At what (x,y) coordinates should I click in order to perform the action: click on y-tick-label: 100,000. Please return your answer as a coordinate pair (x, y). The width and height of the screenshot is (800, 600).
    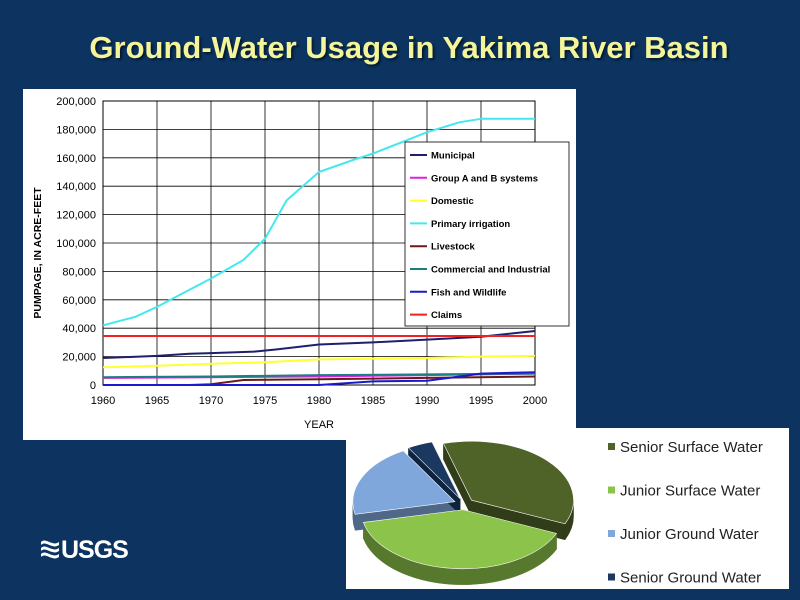
    Looking at the image, I should click on (76, 244).